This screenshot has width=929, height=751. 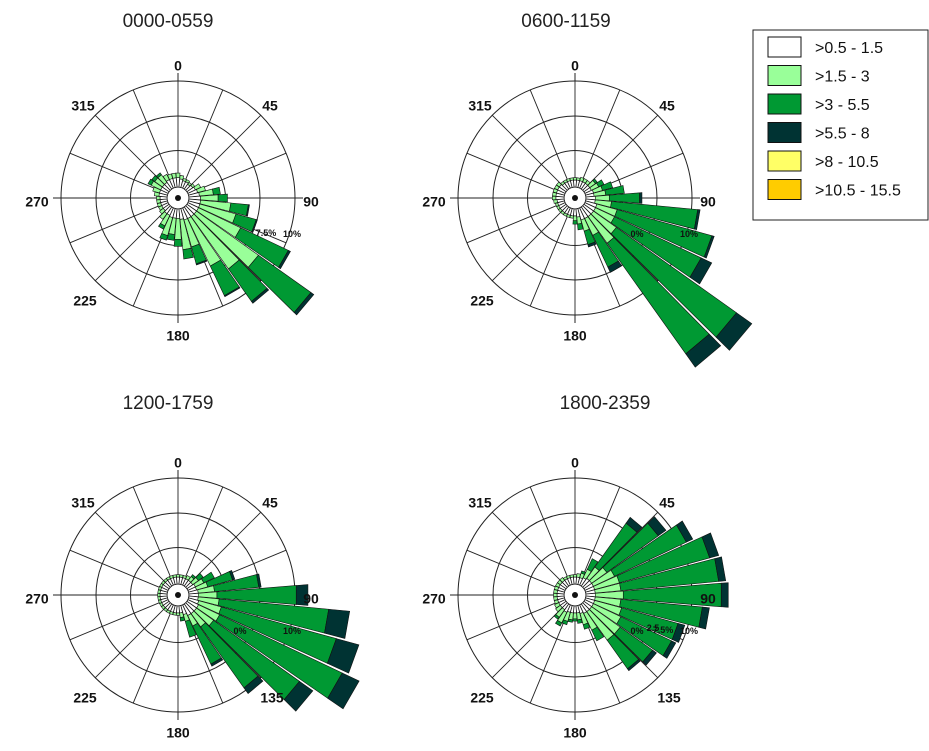 What do you see at coordinates (663, 630) in the screenshot?
I see `ring-percent-label: 7.5%` at bounding box center [663, 630].